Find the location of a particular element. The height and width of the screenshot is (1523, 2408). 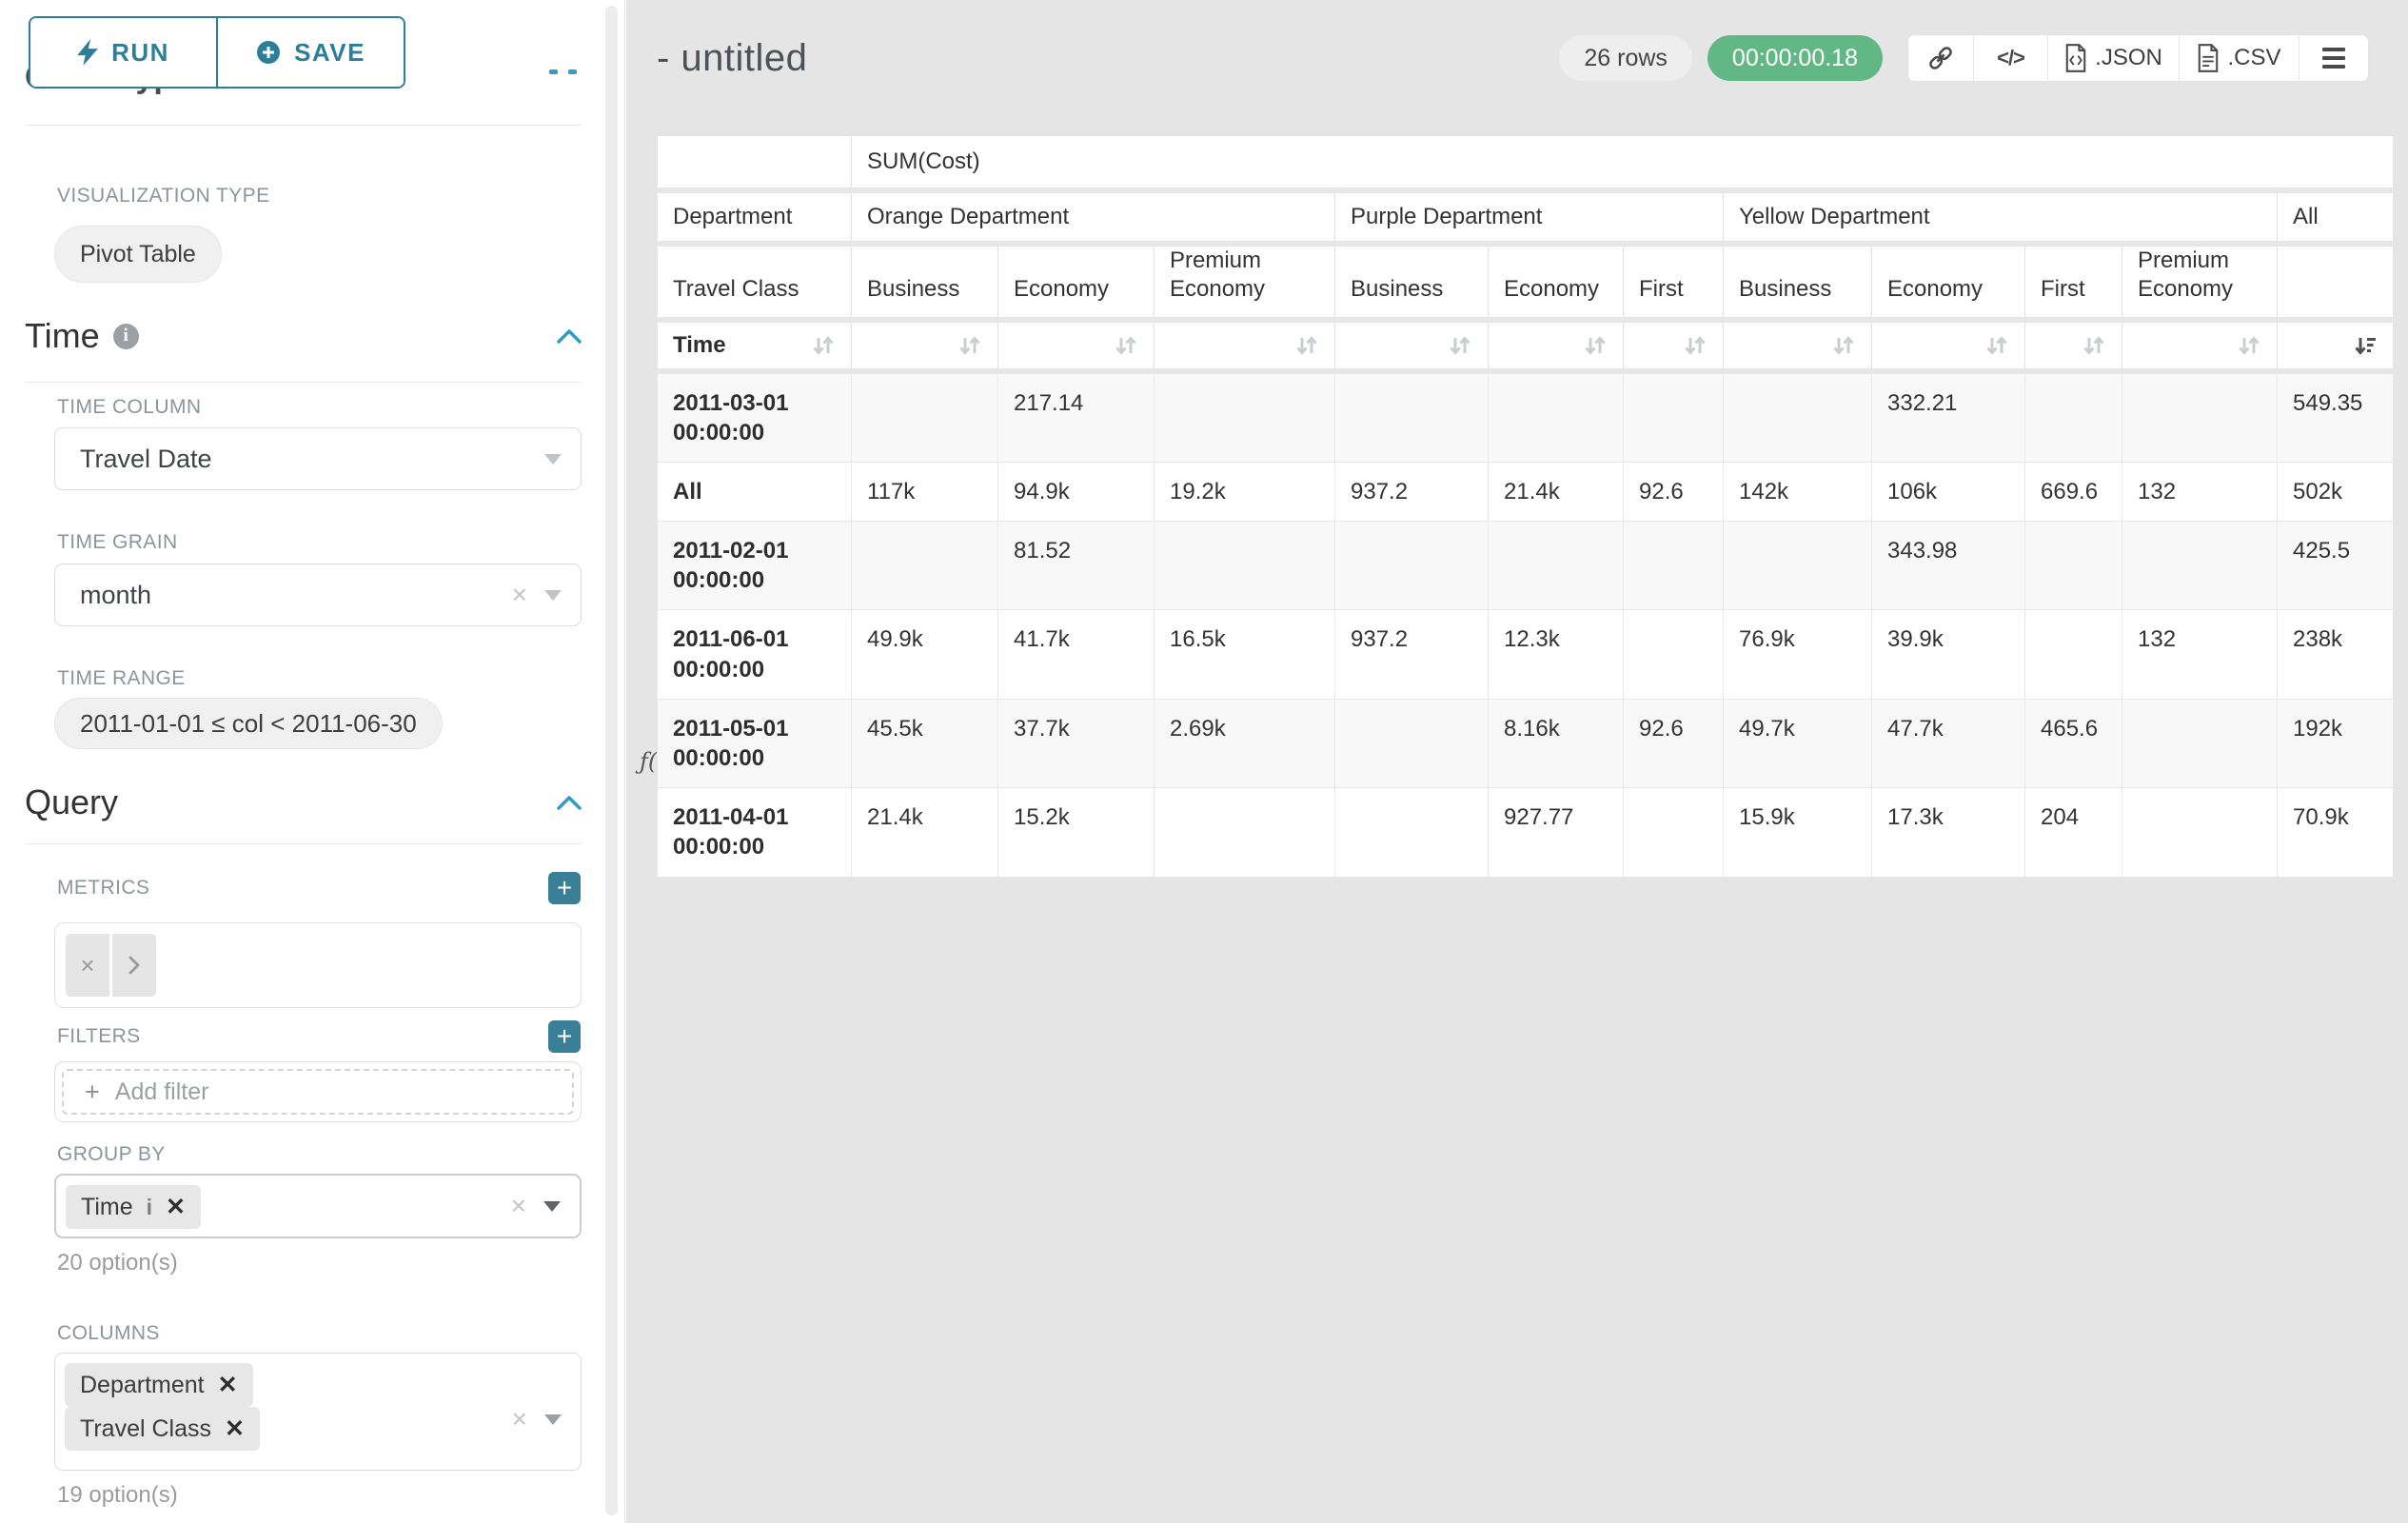

copy-link-button is located at coordinates (1940, 58).